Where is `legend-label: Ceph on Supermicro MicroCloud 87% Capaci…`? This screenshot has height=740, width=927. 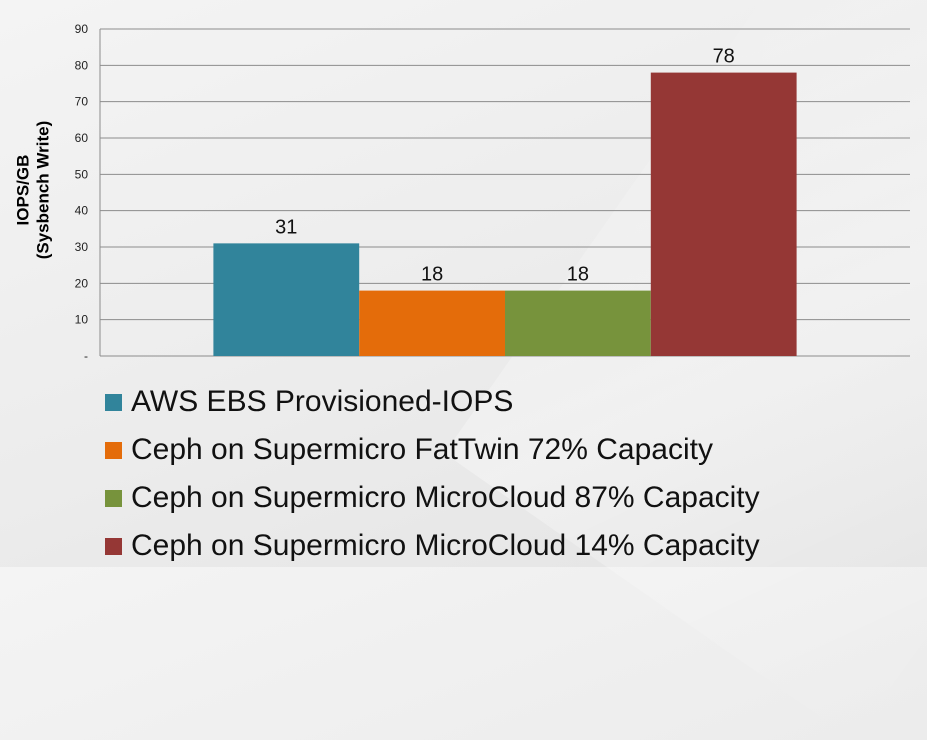 legend-label: Ceph on Supermicro MicroCloud 87% Capaci… is located at coordinates (445, 497).